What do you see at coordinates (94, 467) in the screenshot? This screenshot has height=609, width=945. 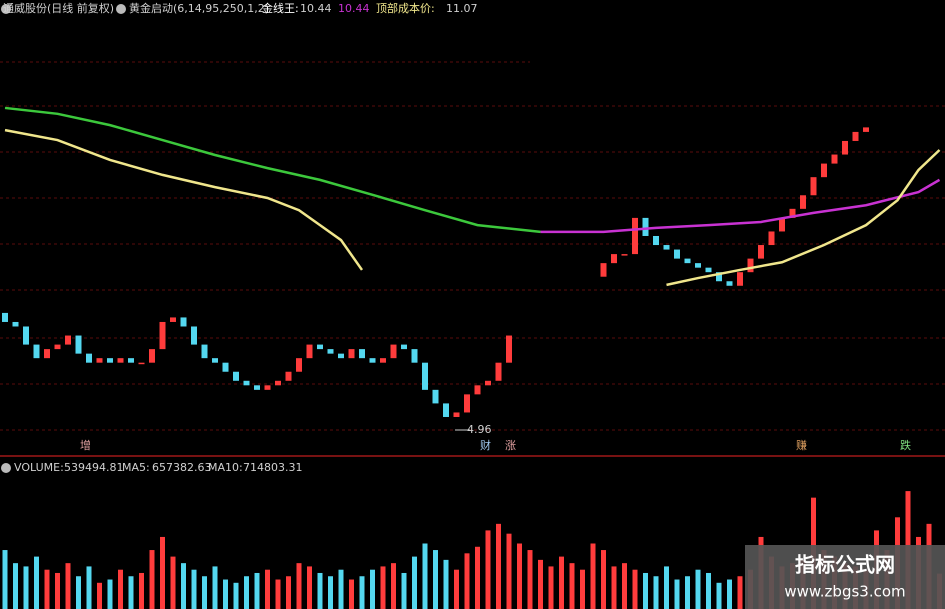 I see `volume-value: 539494.81` at bounding box center [94, 467].